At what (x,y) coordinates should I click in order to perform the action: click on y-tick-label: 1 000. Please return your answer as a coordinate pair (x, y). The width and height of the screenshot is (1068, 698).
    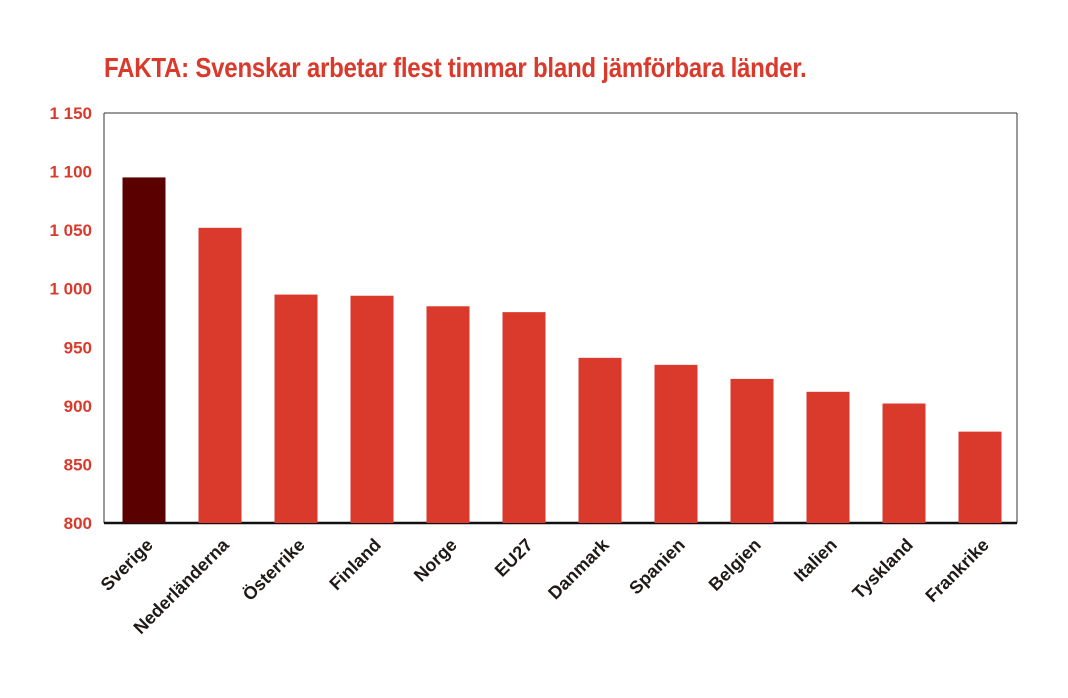
    Looking at the image, I should click on (70, 289).